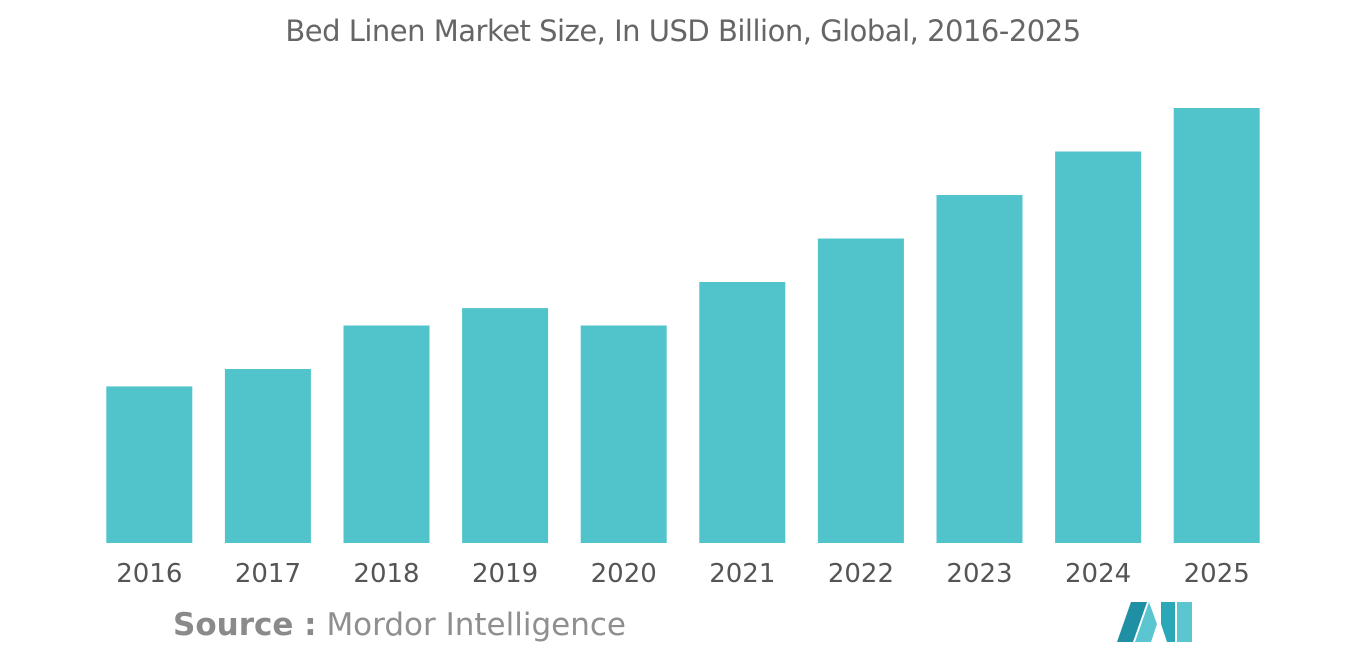 This screenshot has width=1366, height=655. Describe the element at coordinates (860, 390) in the screenshot. I see `bar-2022` at that location.